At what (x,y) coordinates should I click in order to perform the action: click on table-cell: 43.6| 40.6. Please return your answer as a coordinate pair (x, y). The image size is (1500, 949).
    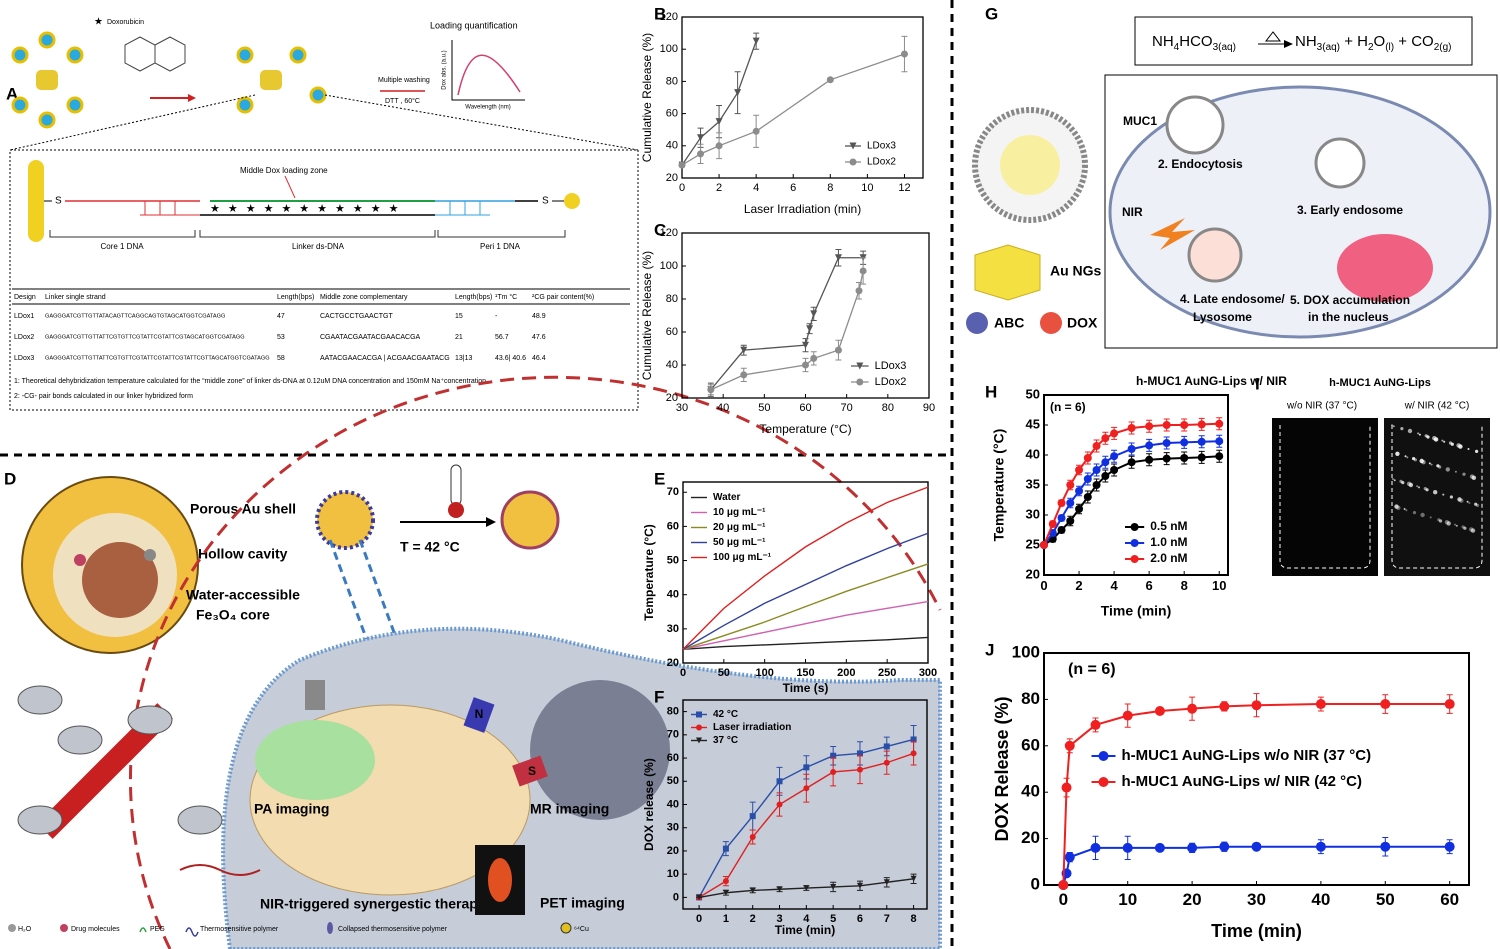
    Looking at the image, I should click on (510, 358).